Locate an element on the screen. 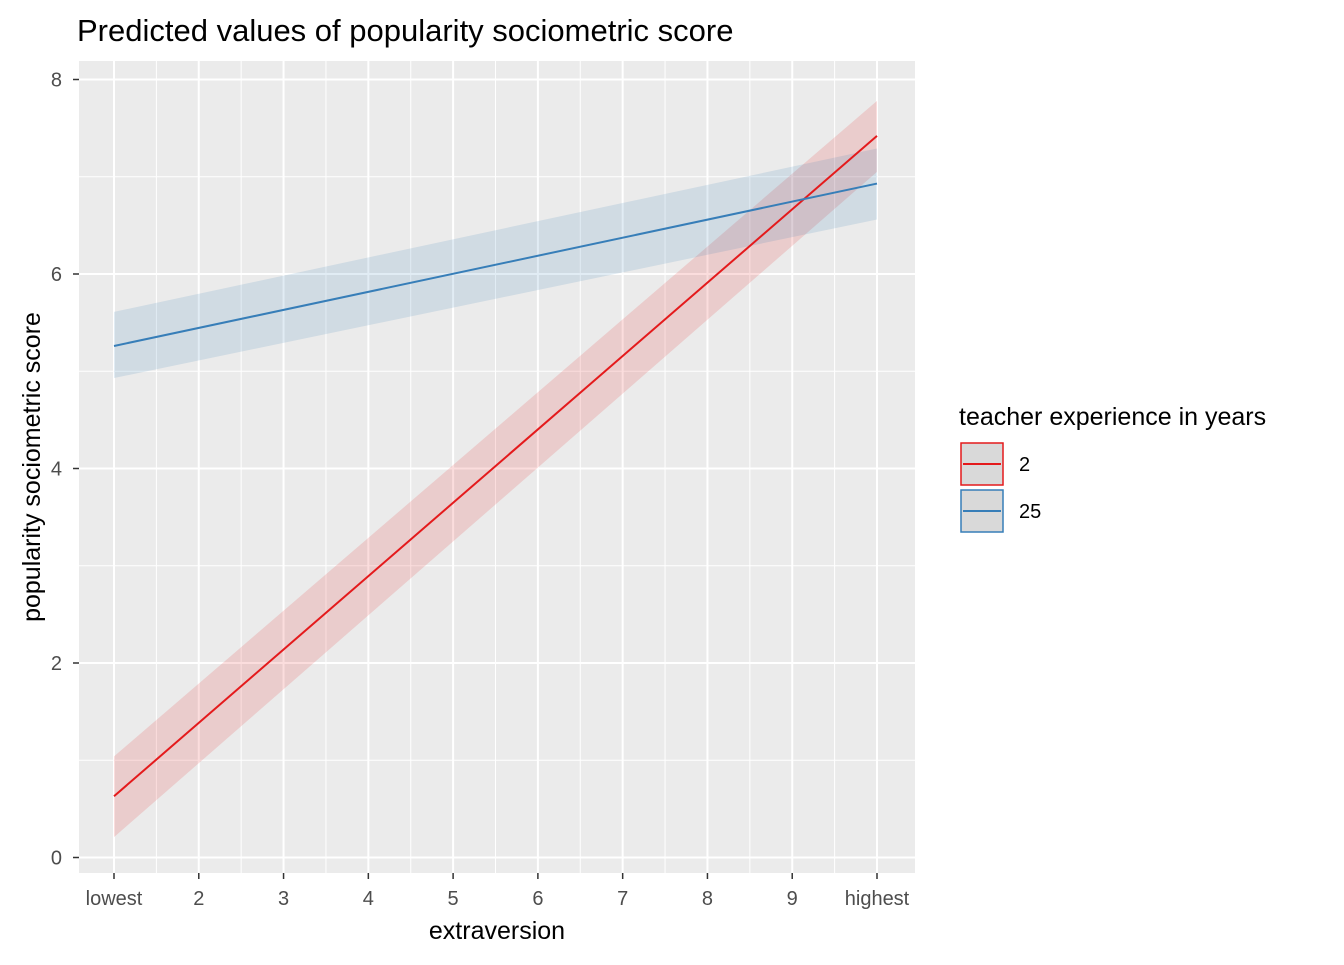 Image resolution: width=1344 pixels, height=965 pixels. x-tick-label: 6 is located at coordinates (537, 899).